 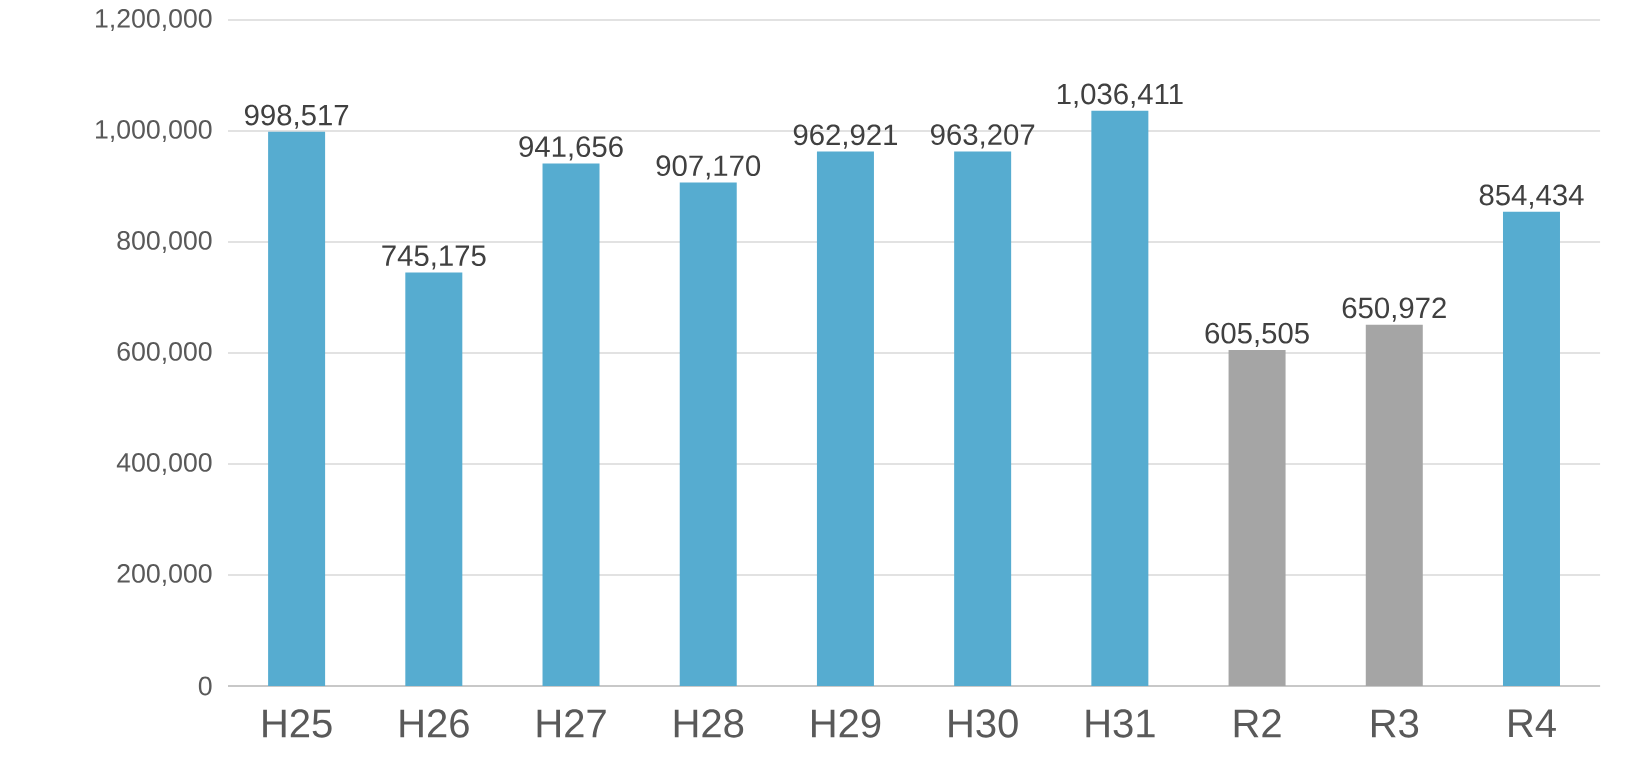 What do you see at coordinates (708, 167) in the screenshot?
I see `data-label: 907,170` at bounding box center [708, 167].